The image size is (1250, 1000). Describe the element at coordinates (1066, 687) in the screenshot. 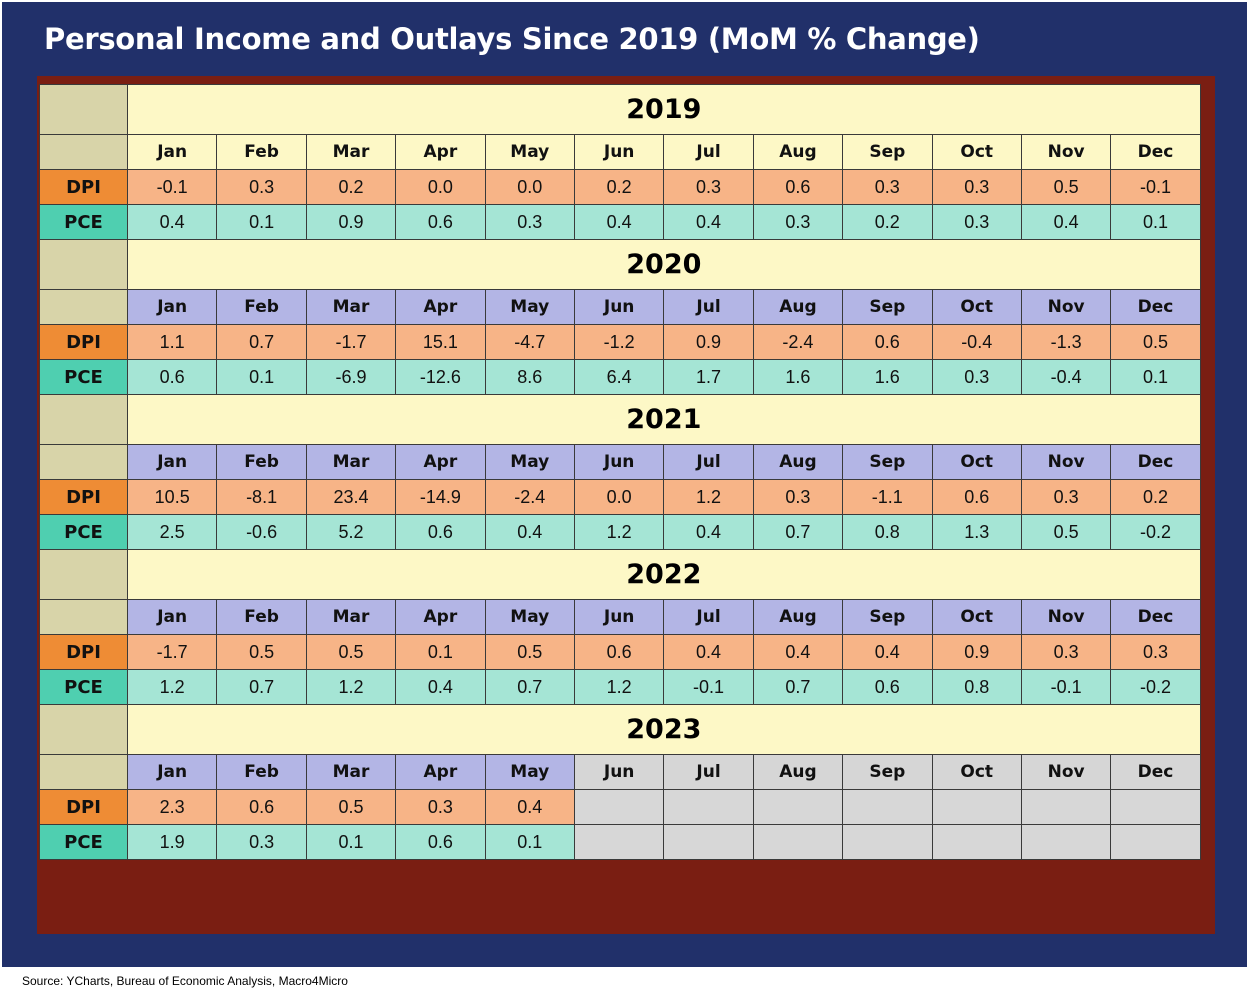

I see `pce-value-cell: -0.1` at that location.